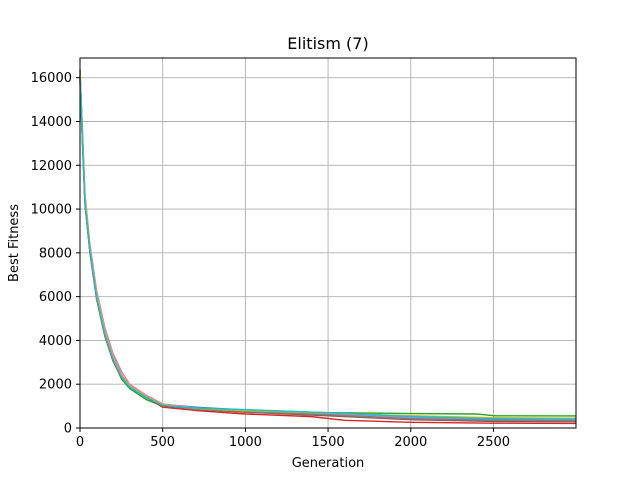 Image resolution: width=640 pixels, height=480 pixels. I want to click on x-axis-title: Generation, so click(328, 463).